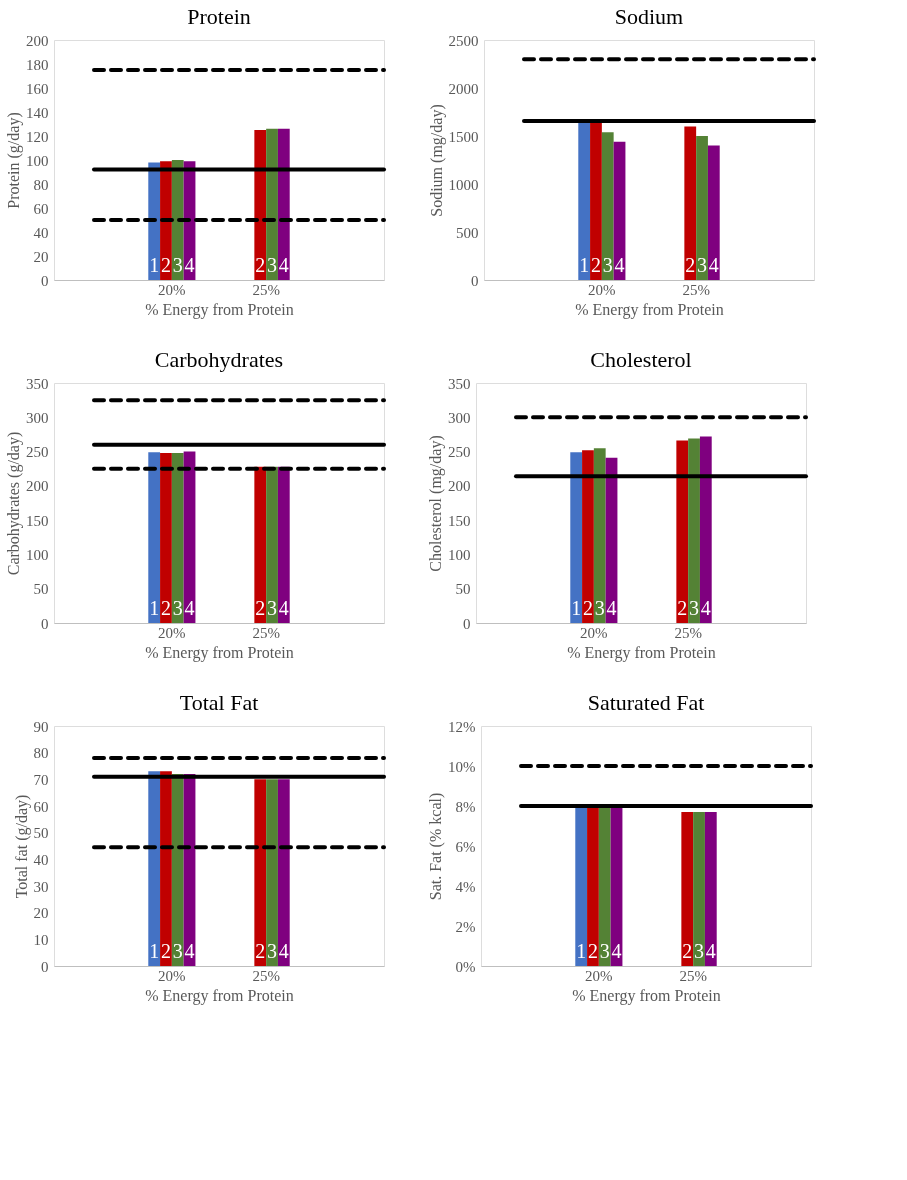 This screenshot has height=1180, width=907. I want to click on chart-title: Carbohydrates, so click(219, 359).